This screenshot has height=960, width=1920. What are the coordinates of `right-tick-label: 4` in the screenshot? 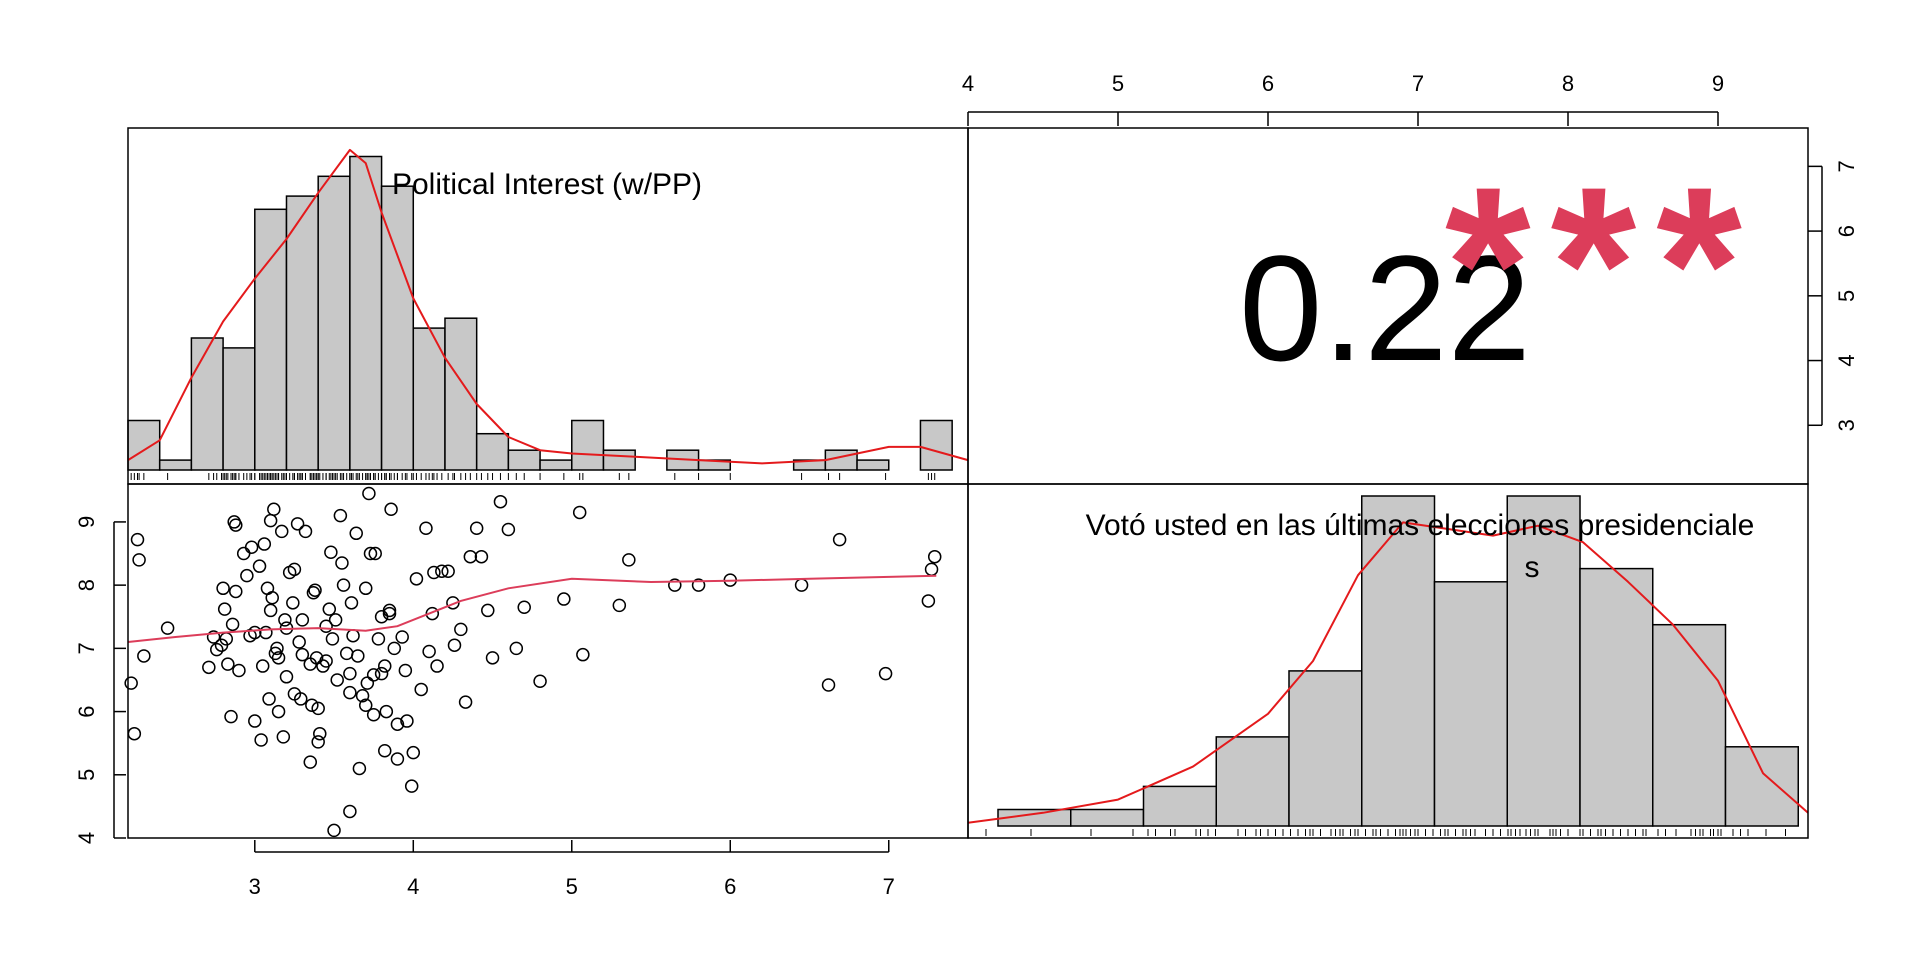 It's located at (1846, 360).